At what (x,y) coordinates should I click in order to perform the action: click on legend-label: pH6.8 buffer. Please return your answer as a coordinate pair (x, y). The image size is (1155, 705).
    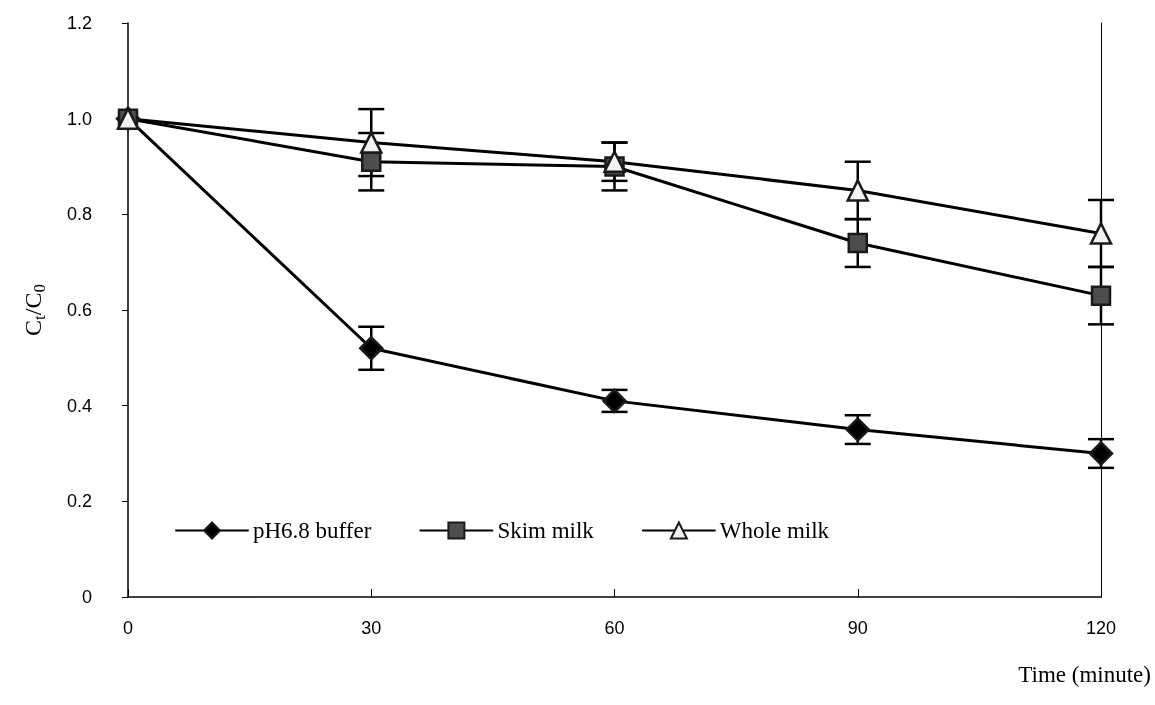
    Looking at the image, I should click on (312, 530).